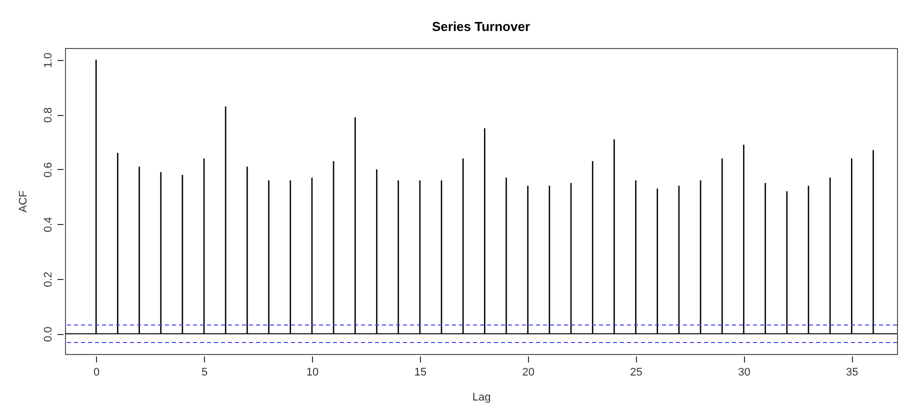  What do you see at coordinates (48, 280) in the screenshot?
I see `y-tick-label: 0.2` at bounding box center [48, 280].